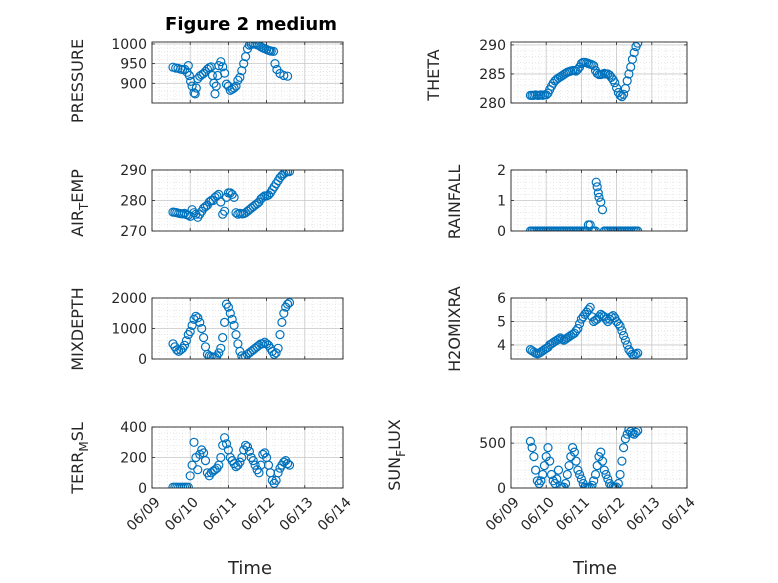 The width and height of the screenshot is (778, 583). Describe the element at coordinates (492, 444) in the screenshot. I see `y-tick-label-sun-flux: 500` at that location.